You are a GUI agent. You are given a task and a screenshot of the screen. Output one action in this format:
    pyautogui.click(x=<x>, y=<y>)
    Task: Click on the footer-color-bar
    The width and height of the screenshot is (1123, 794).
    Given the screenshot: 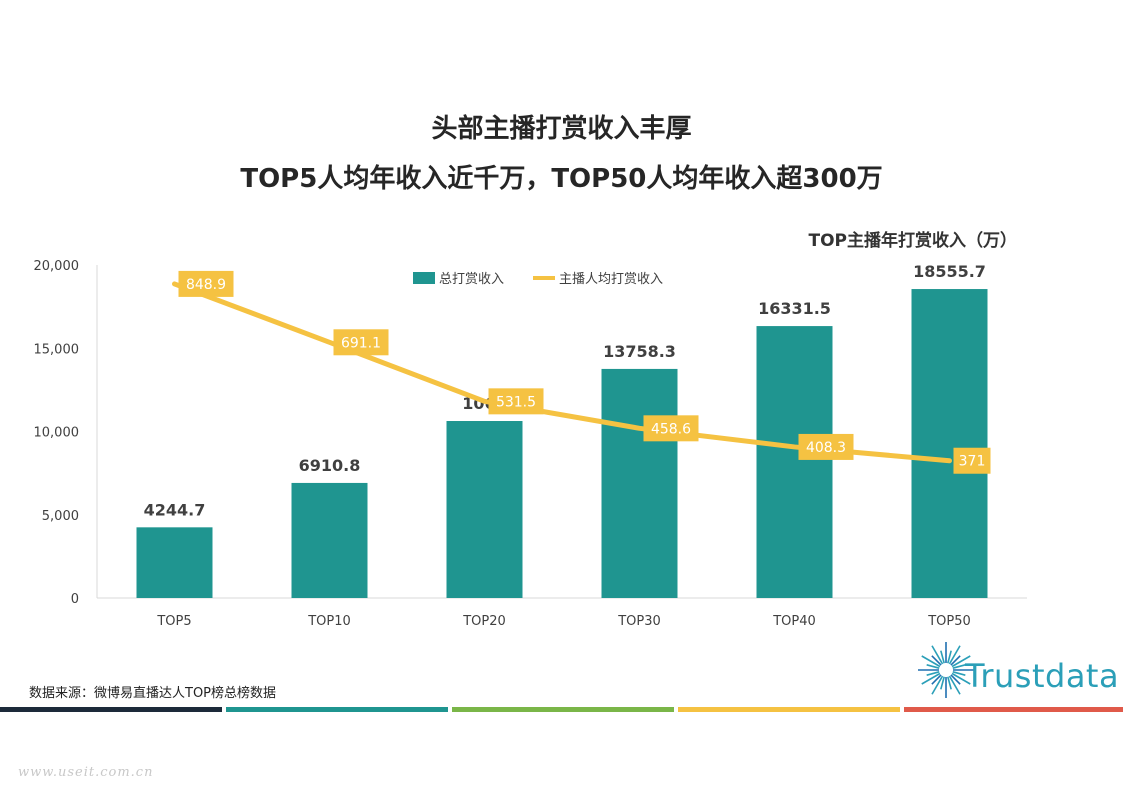 What is the action you would take?
    pyautogui.click(x=561, y=710)
    